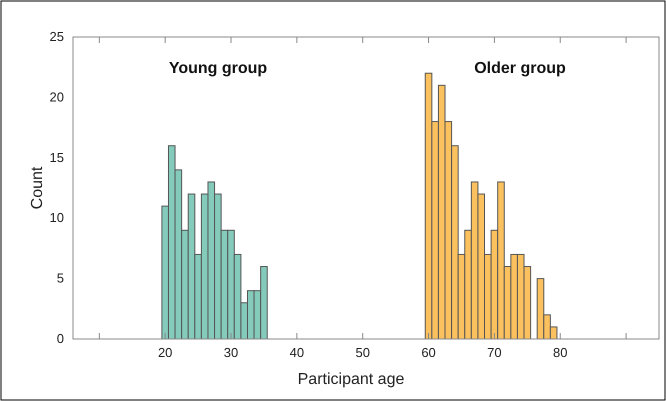 Image resolution: width=666 pixels, height=401 pixels. What do you see at coordinates (37, 188) in the screenshot?
I see `y-axis-title: Count` at bounding box center [37, 188].